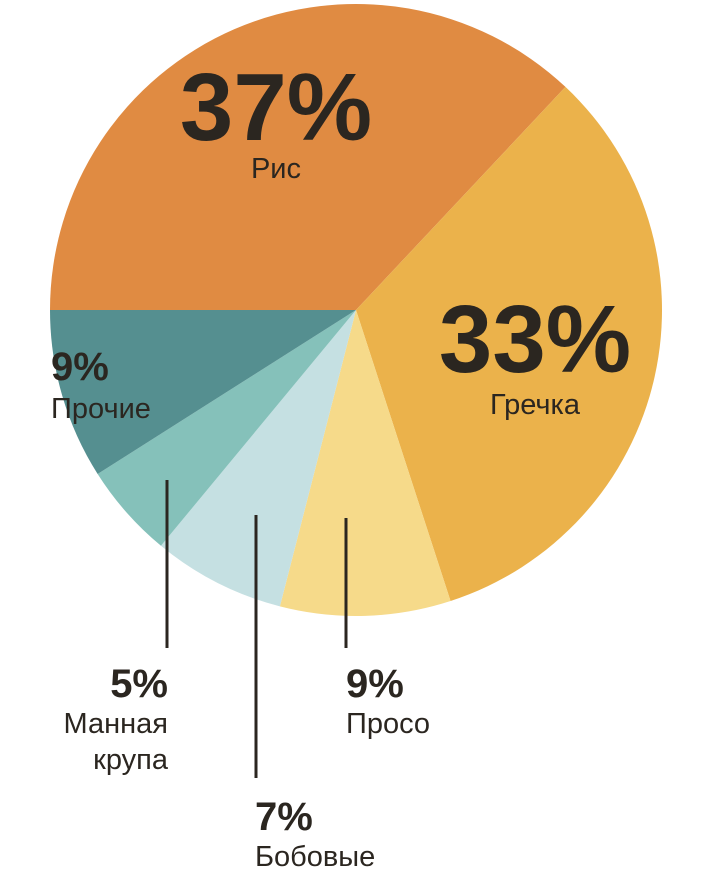 The image size is (720, 876). Describe the element at coordinates (131, 760) in the screenshot. I see `label-mannaya-line2: крупа` at that location.